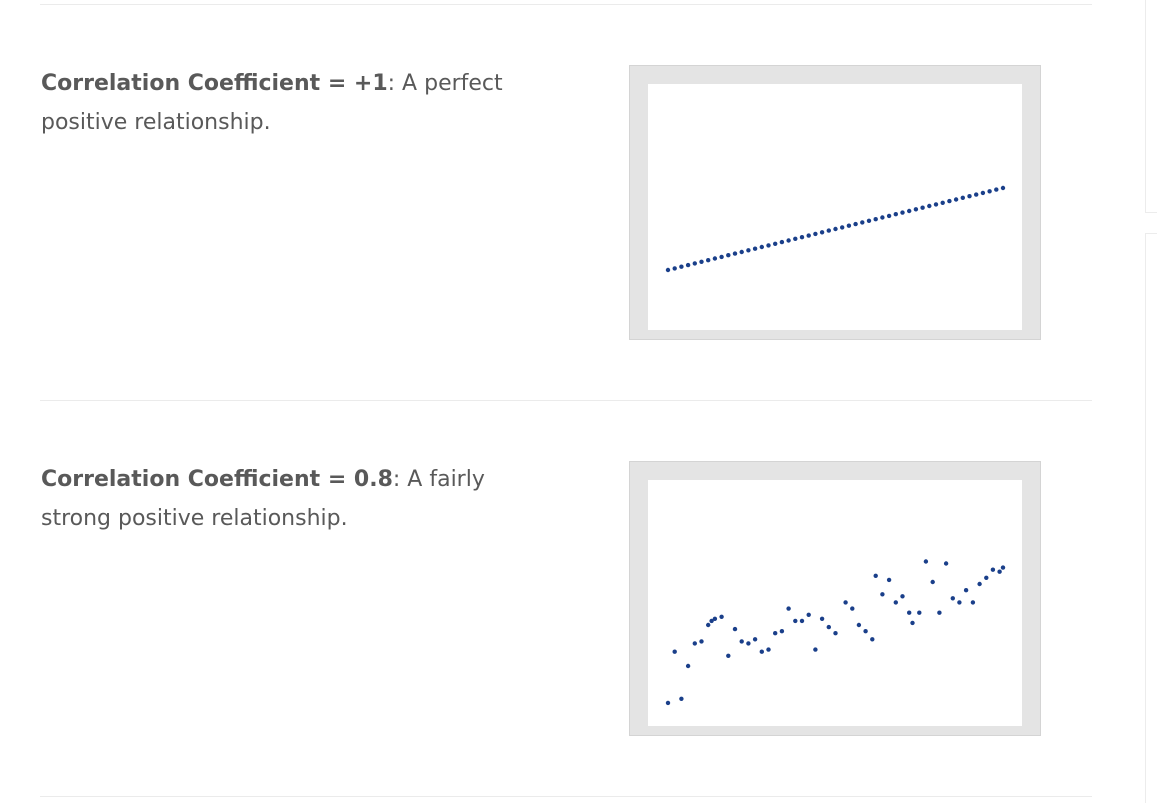 This screenshot has width=1157, height=803. I want to click on divider-top, so click(566, 4).